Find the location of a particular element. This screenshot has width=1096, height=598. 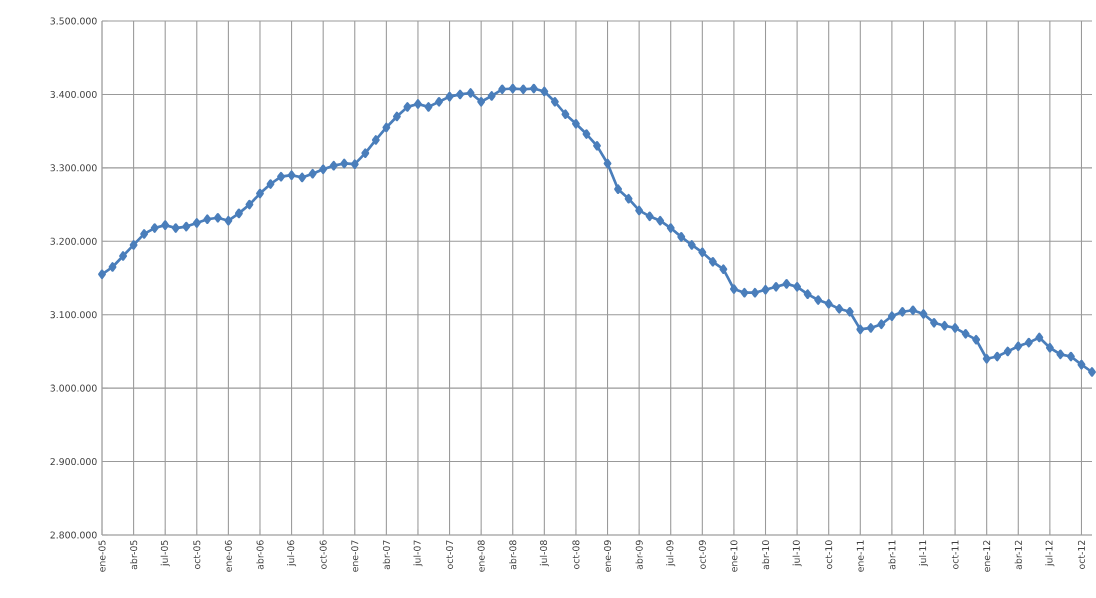

y-tick-label: 2.800.000 is located at coordinates (73, 535).